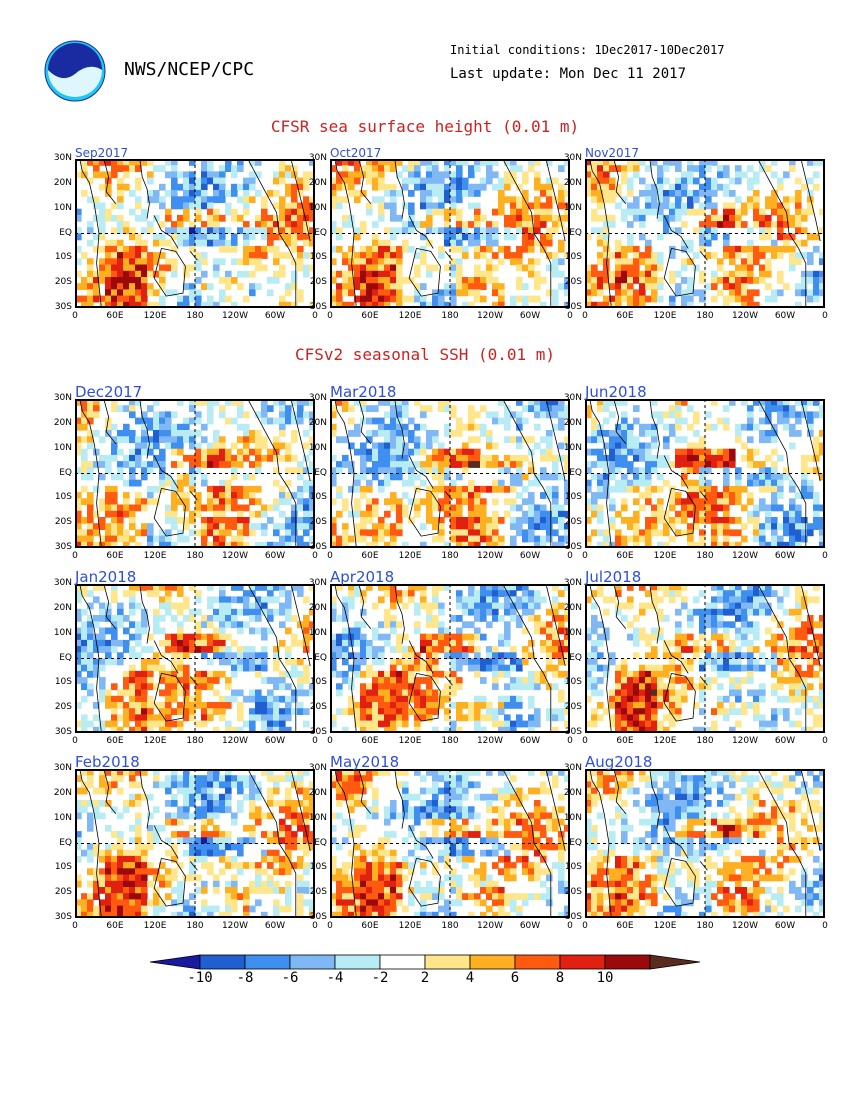 The image size is (850, 1100). Describe the element at coordinates (356, 153) in the screenshot. I see `panel-month-label: Oct2017` at that location.